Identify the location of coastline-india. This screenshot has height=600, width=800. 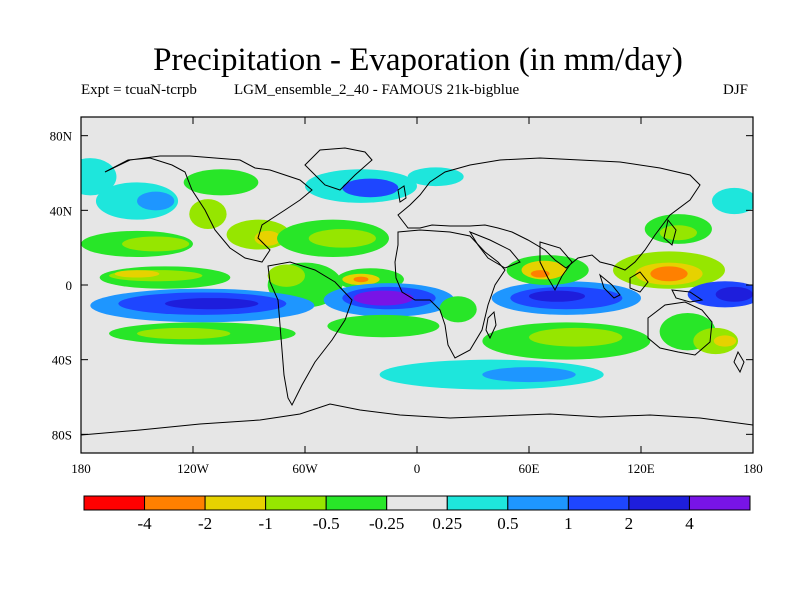
(556, 266).